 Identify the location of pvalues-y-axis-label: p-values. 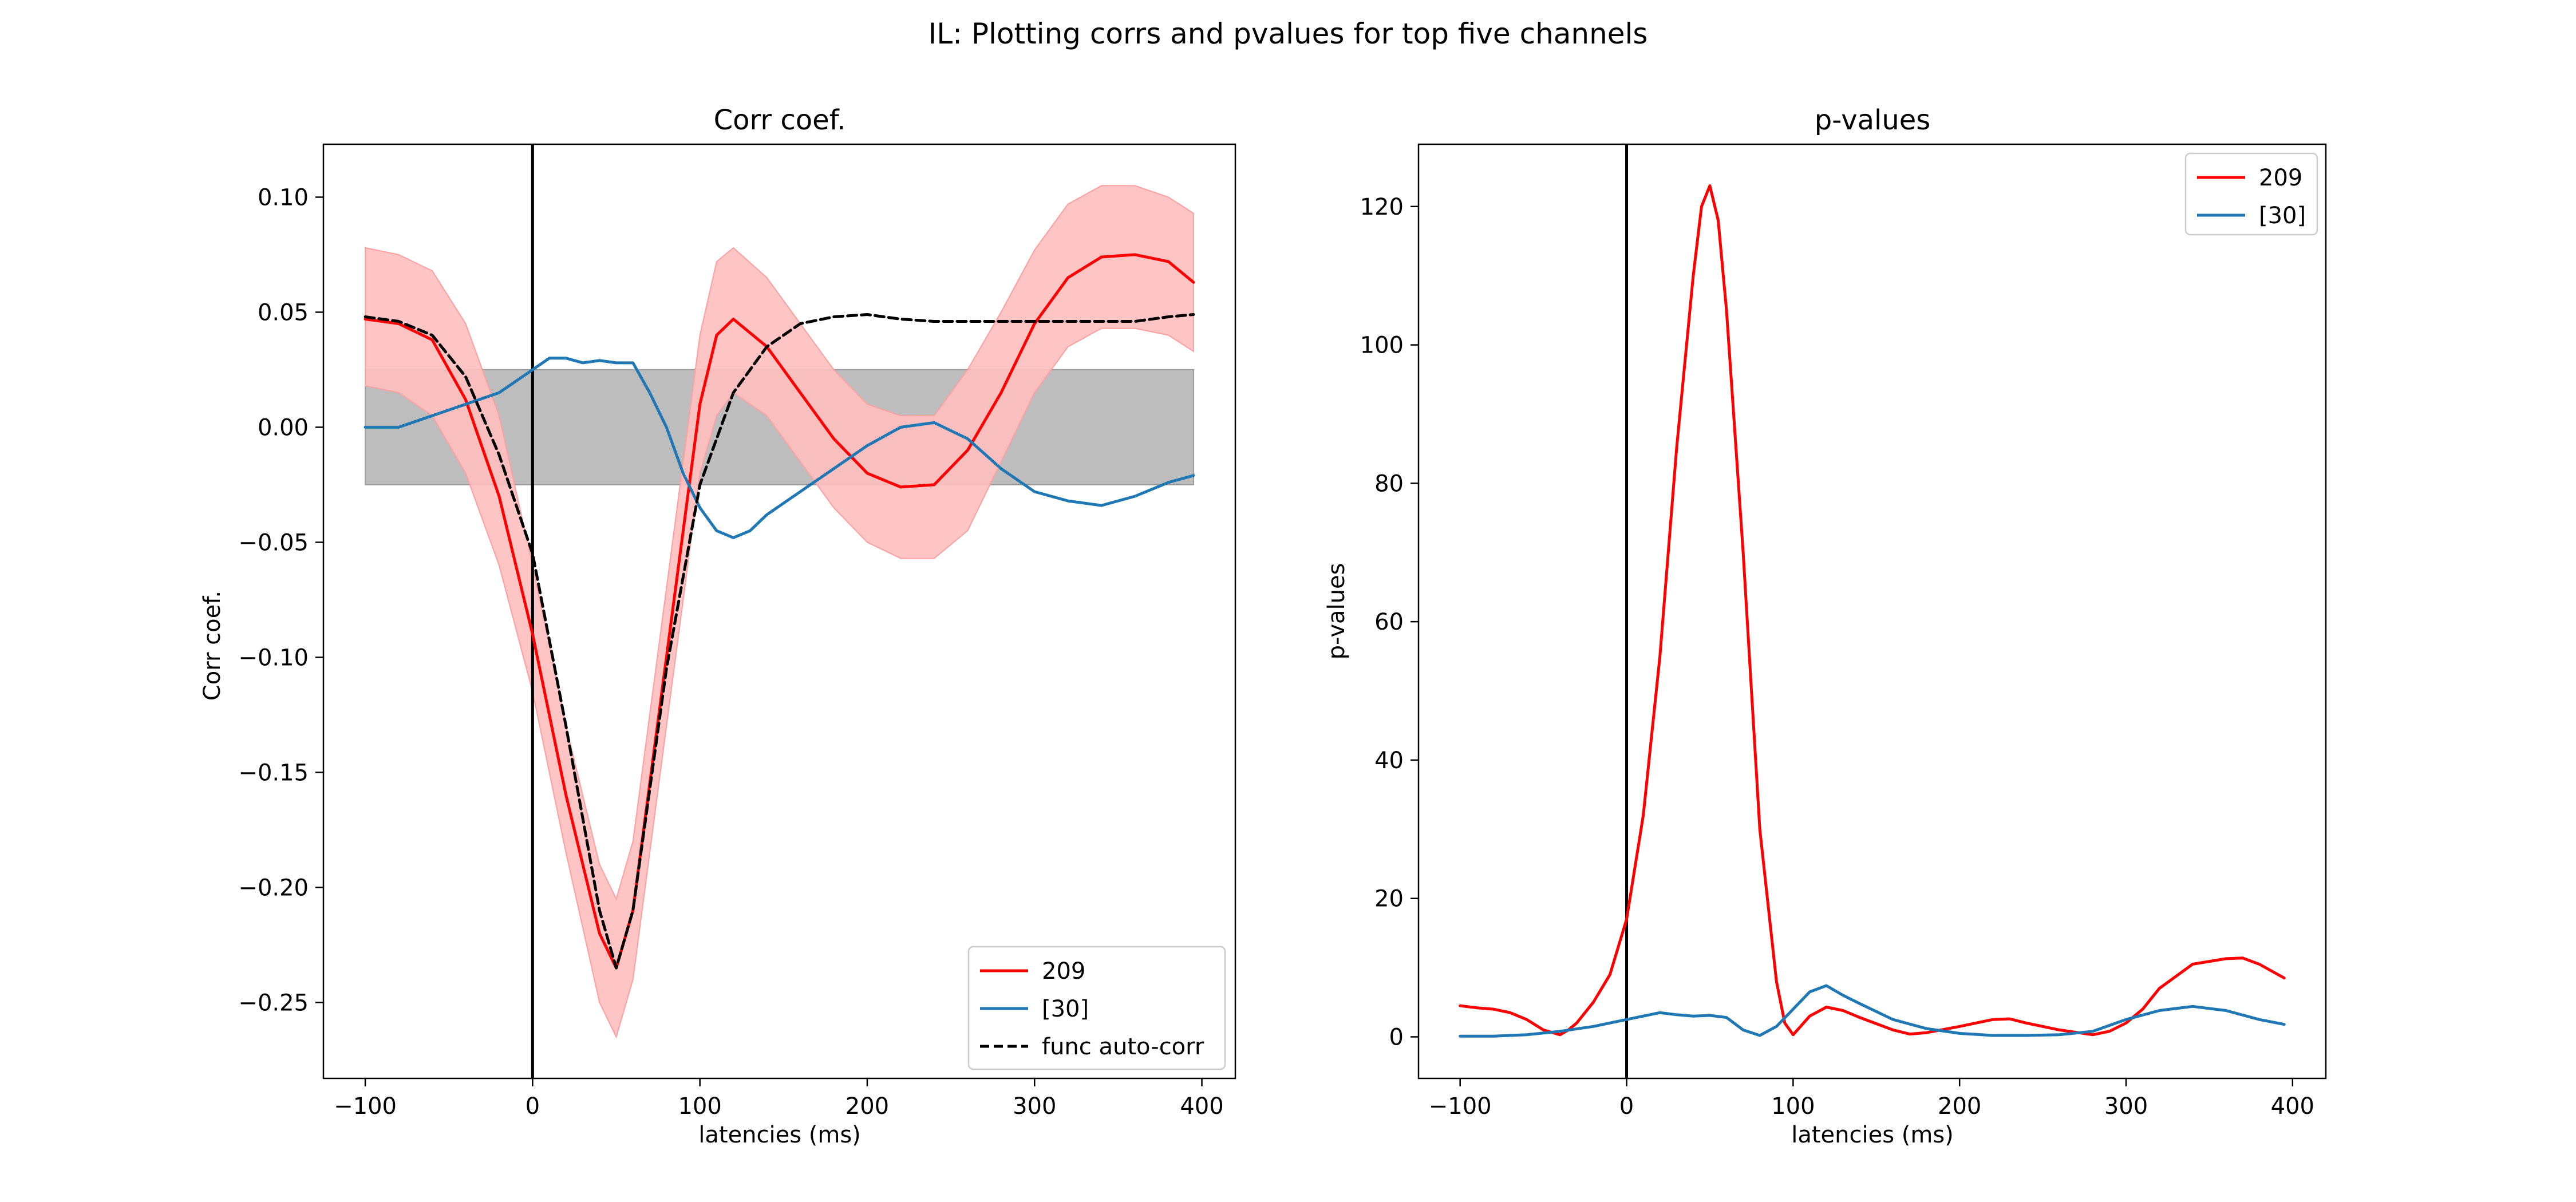
(1336, 612).